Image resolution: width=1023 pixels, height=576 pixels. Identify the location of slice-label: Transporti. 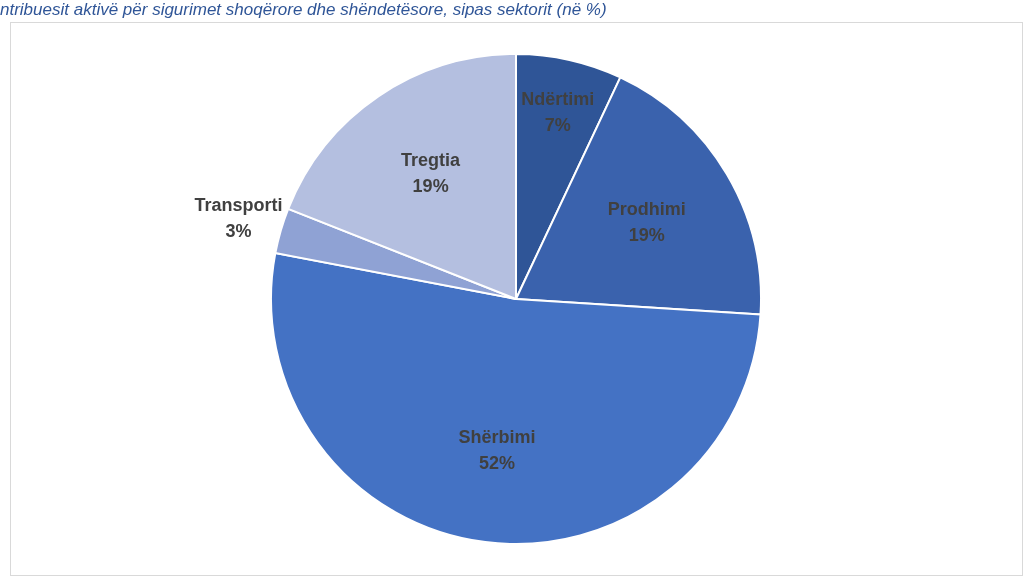
(238, 205).